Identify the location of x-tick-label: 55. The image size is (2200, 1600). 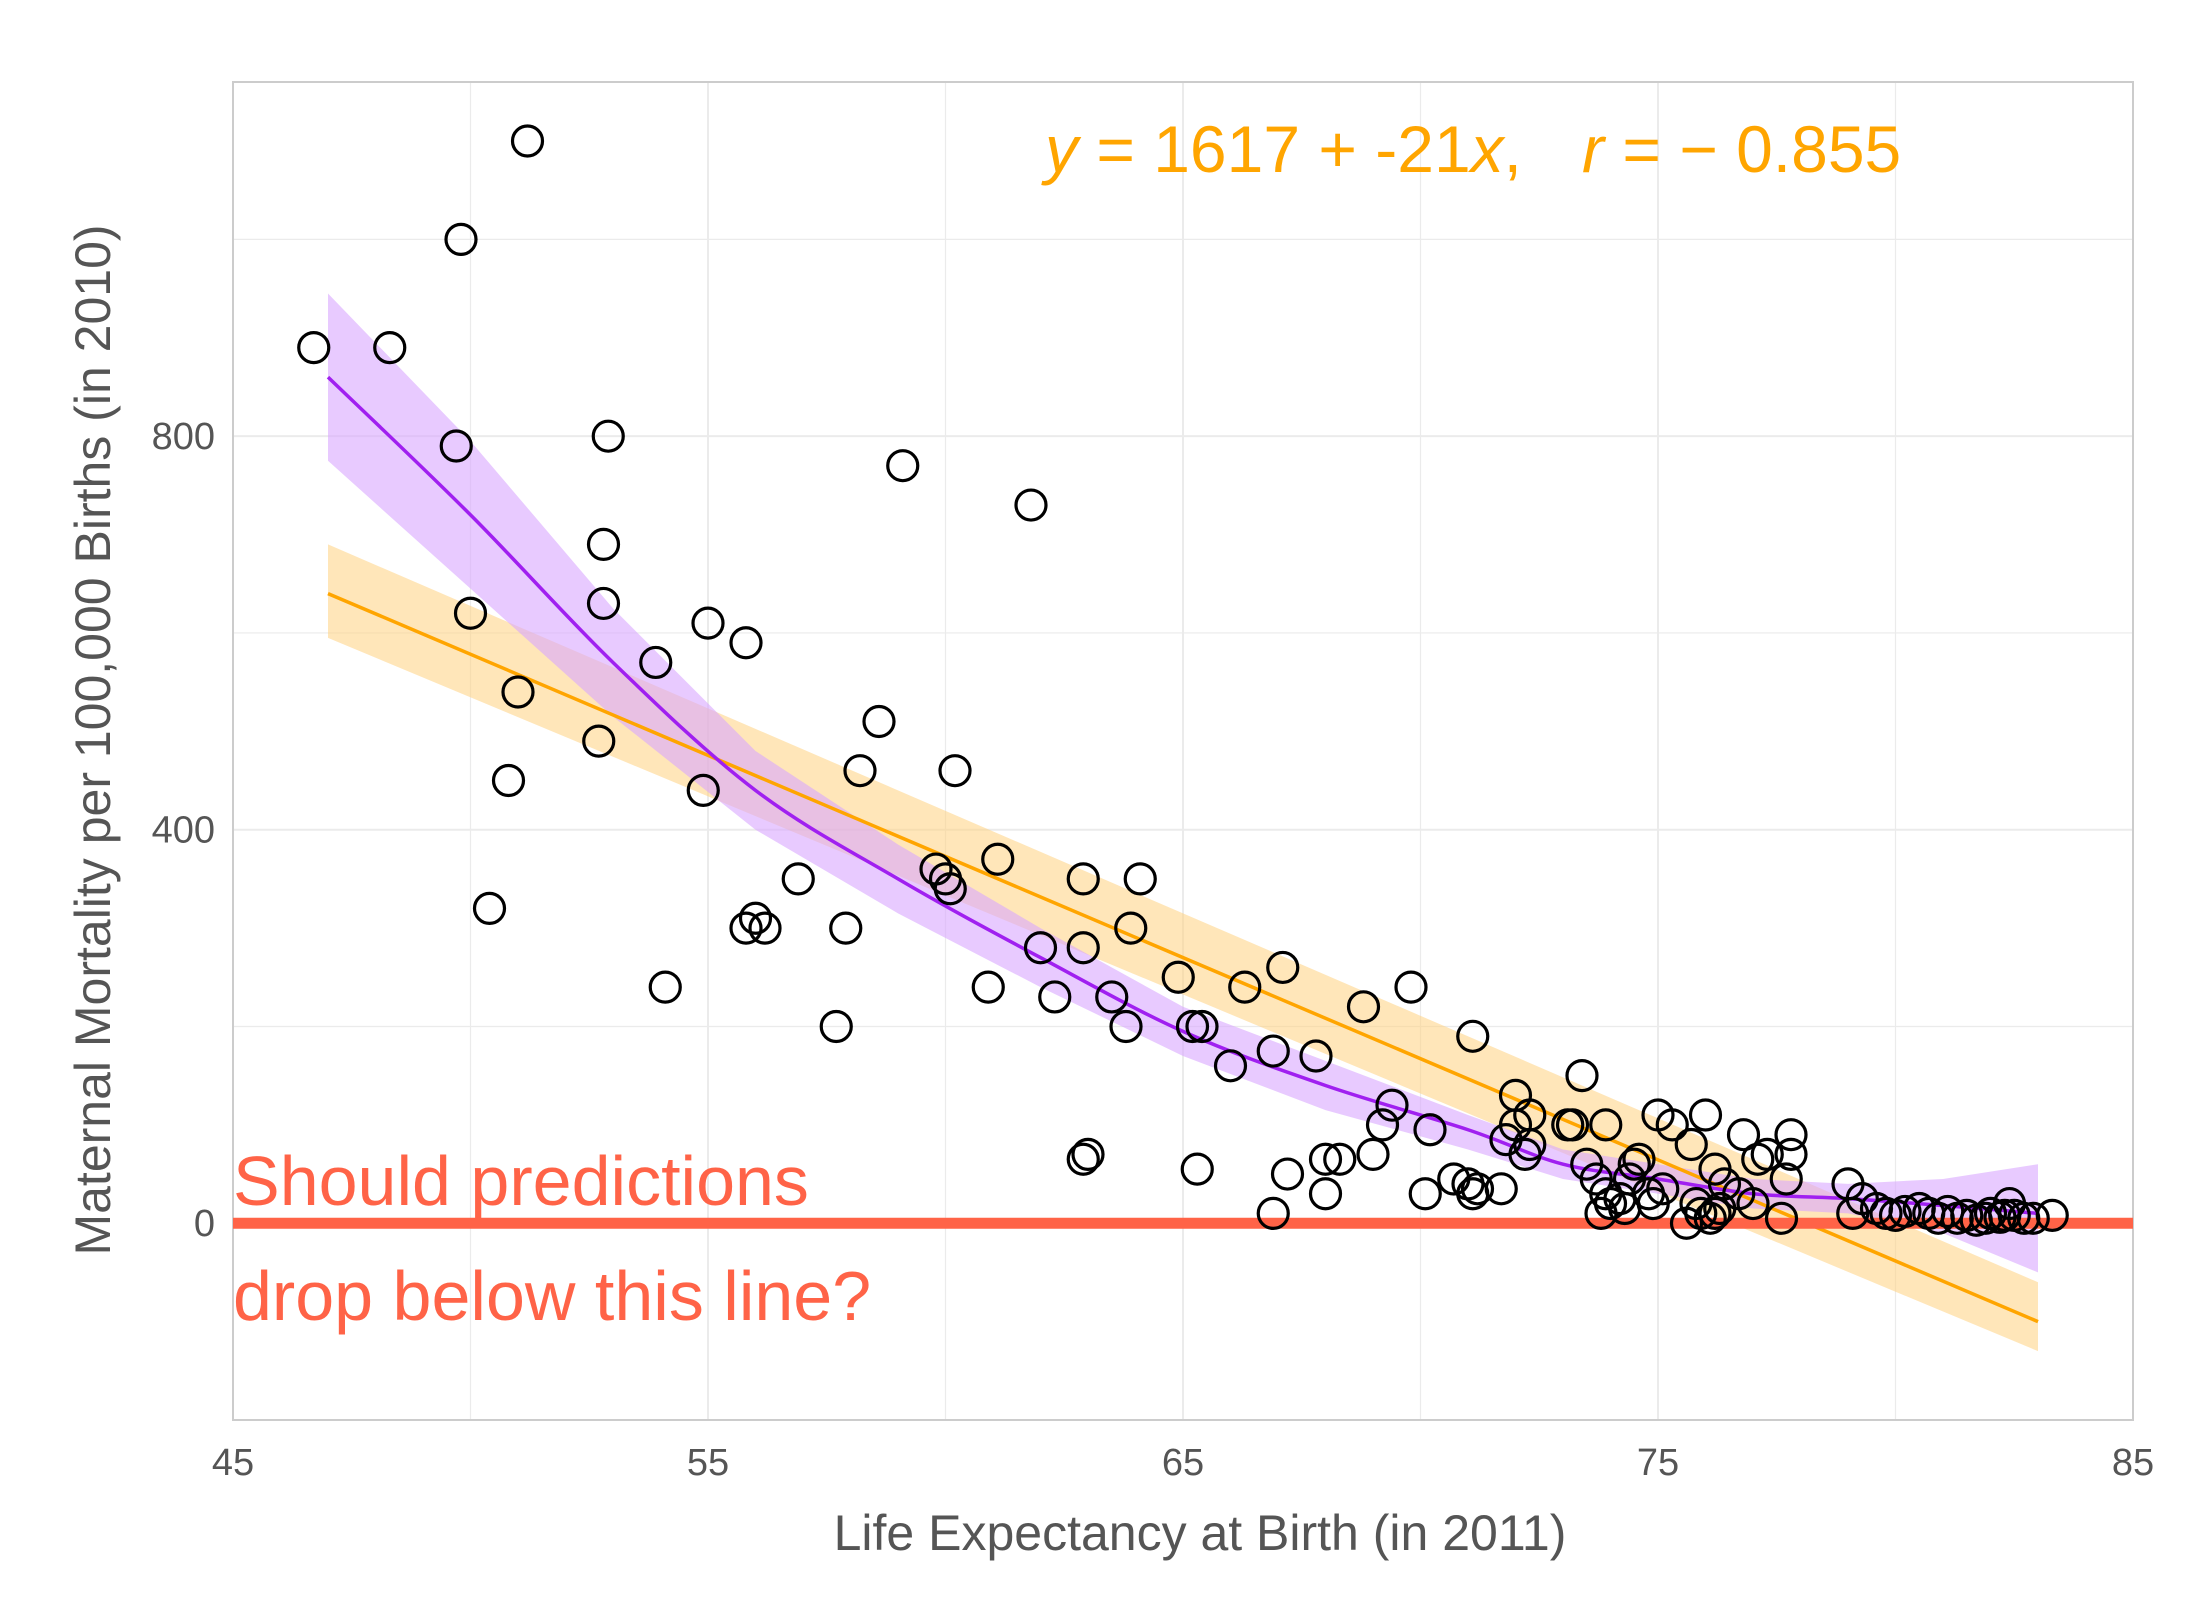
(708, 1463).